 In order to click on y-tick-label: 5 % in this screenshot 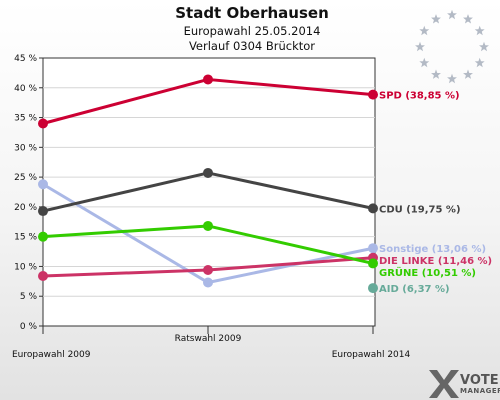, I will do `click(29, 297)`.